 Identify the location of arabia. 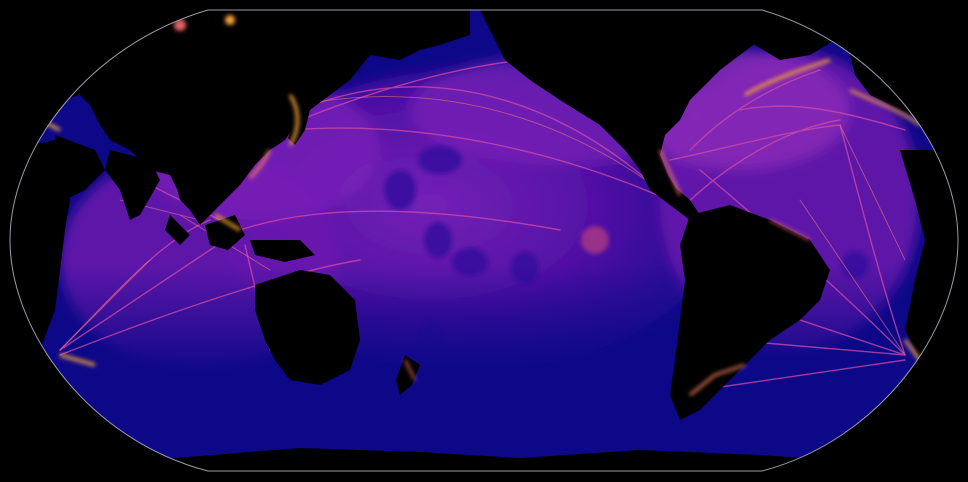
(80, 167).